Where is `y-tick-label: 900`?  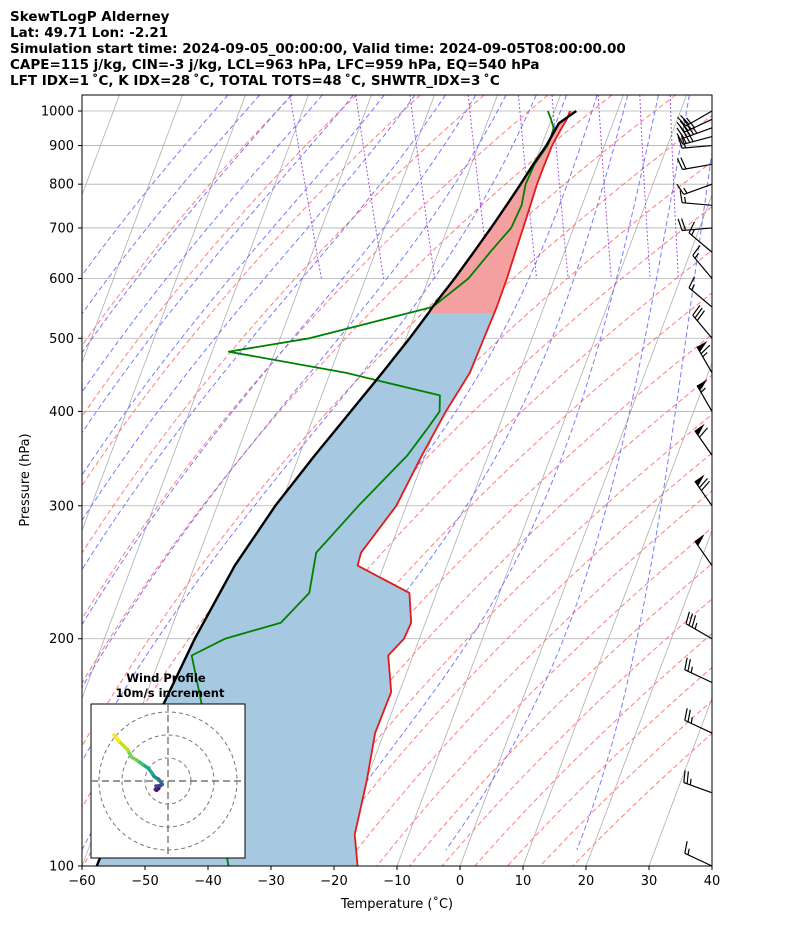 y-tick-label: 900 is located at coordinates (61, 146).